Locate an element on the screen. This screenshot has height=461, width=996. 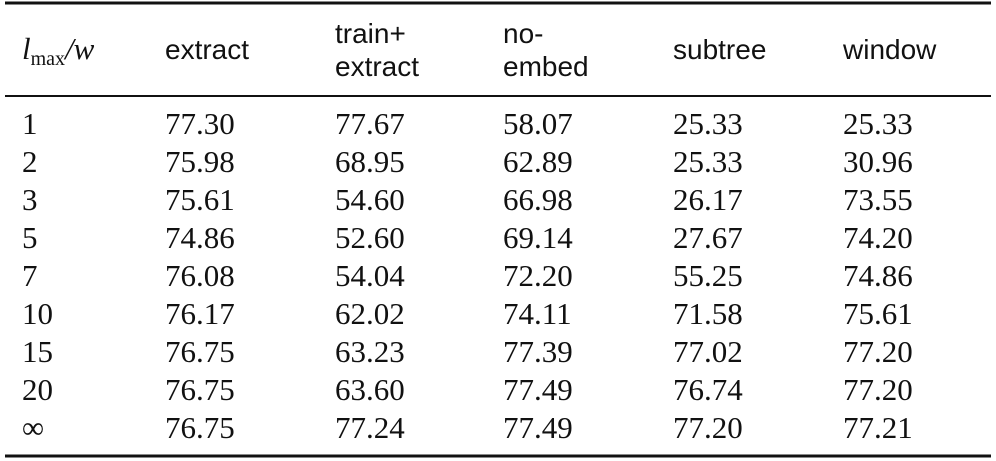
cell: 77.30 is located at coordinates (200, 123).